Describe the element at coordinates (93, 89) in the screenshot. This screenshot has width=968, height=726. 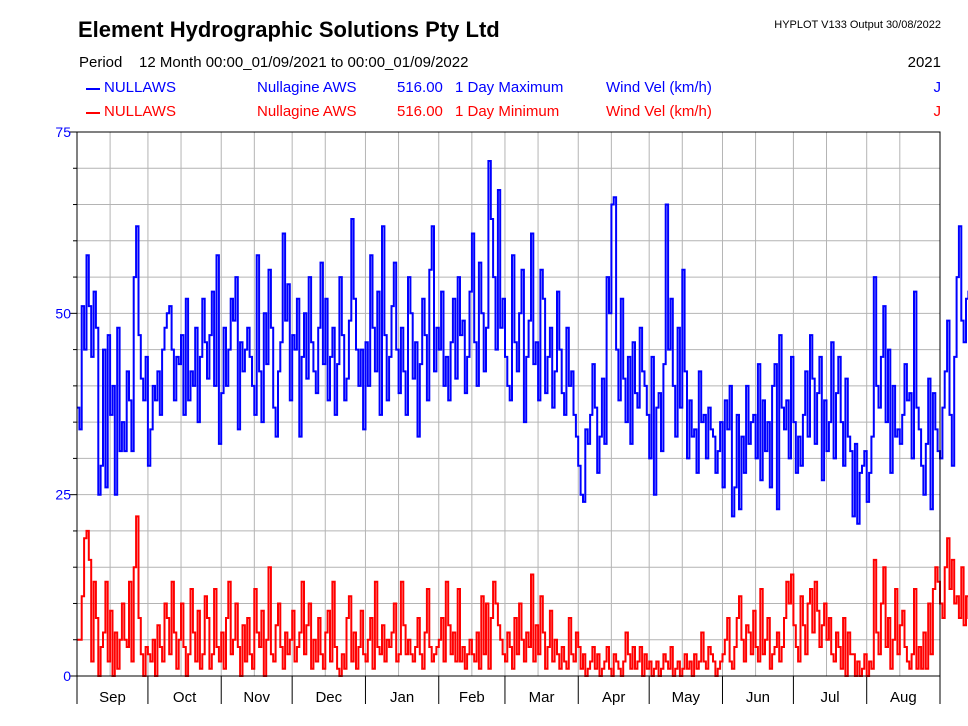
I see `legend-line-max` at that location.